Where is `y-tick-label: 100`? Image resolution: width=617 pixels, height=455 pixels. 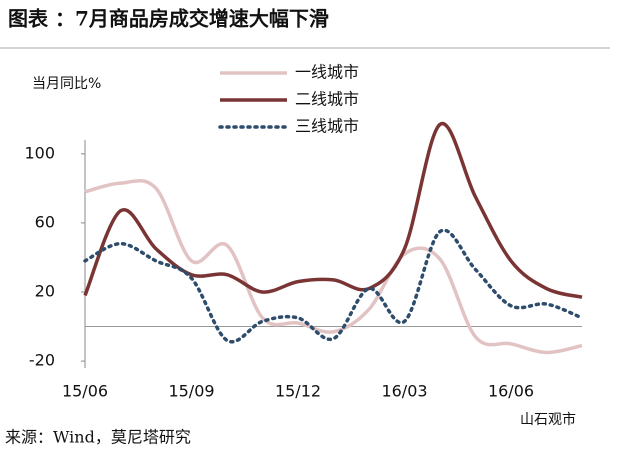 y-tick-label: 100 is located at coordinates (39, 152).